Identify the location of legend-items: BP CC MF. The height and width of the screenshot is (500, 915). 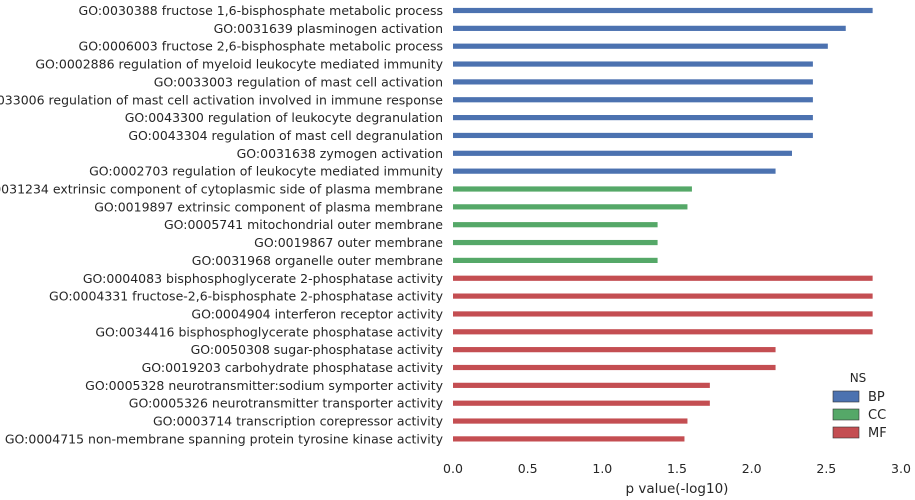
(859, 415).